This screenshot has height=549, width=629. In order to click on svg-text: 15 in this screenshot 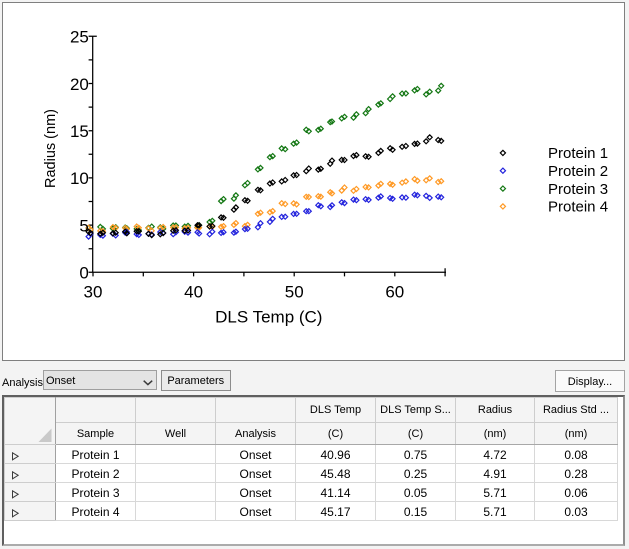, I will do `click(79, 131)`.